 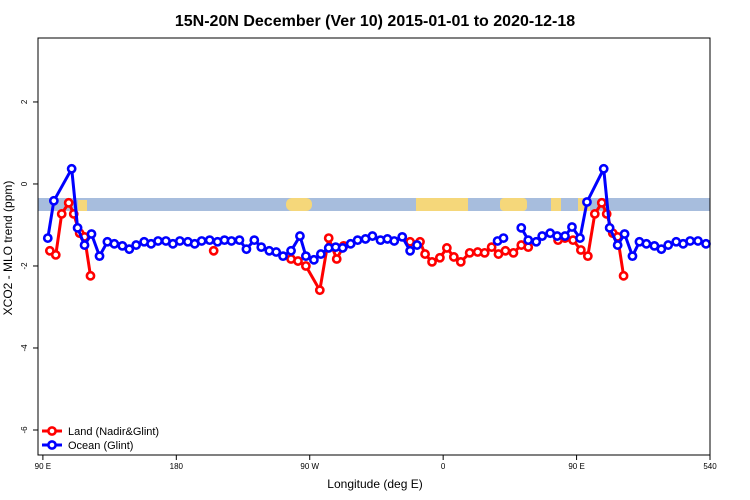 I want to click on legend-label: Ocean (Glint), so click(x=100, y=446).